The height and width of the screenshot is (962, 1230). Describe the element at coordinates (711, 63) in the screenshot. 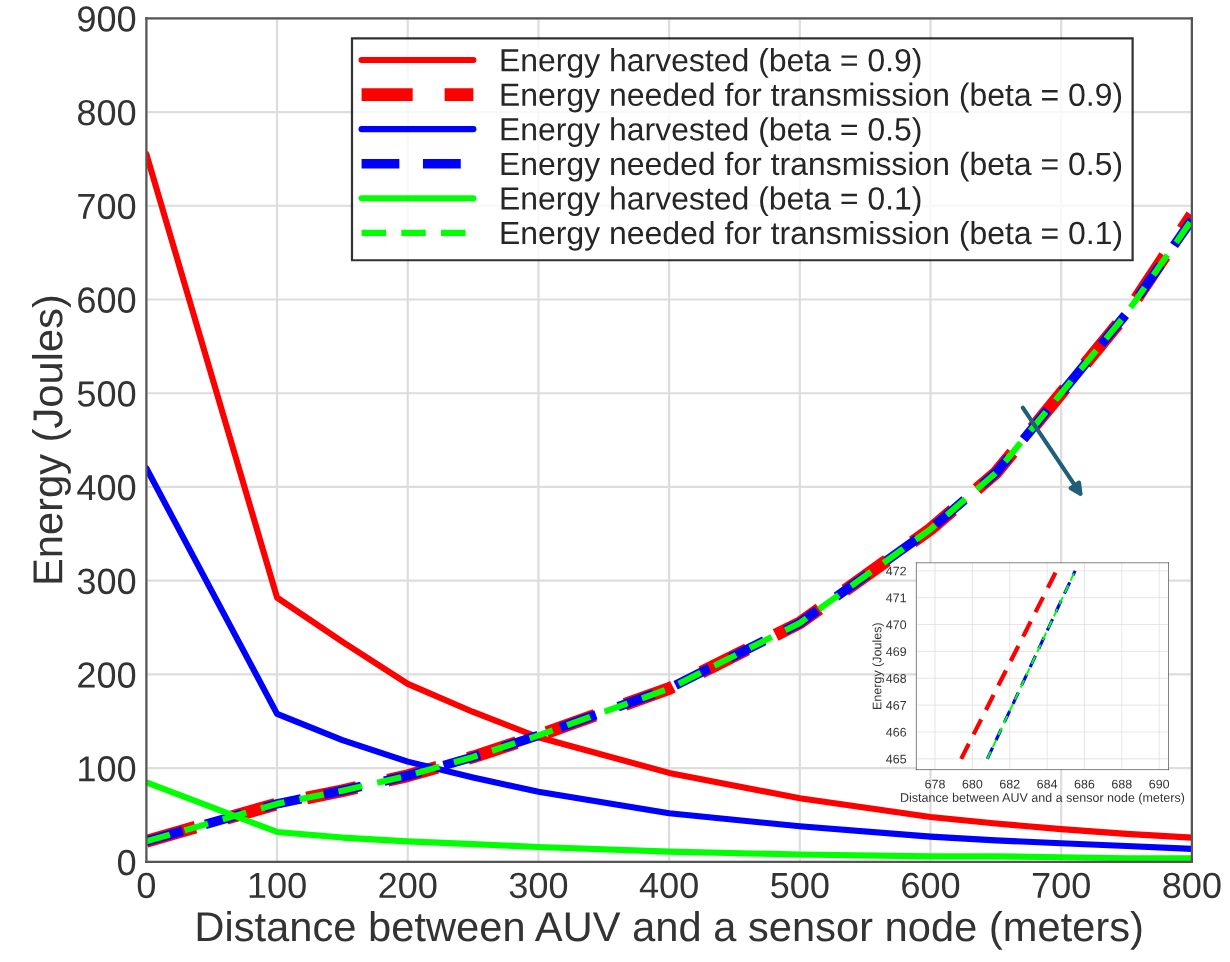

I see `legend-label: Energy harvested (beta = 0.9)` at that location.